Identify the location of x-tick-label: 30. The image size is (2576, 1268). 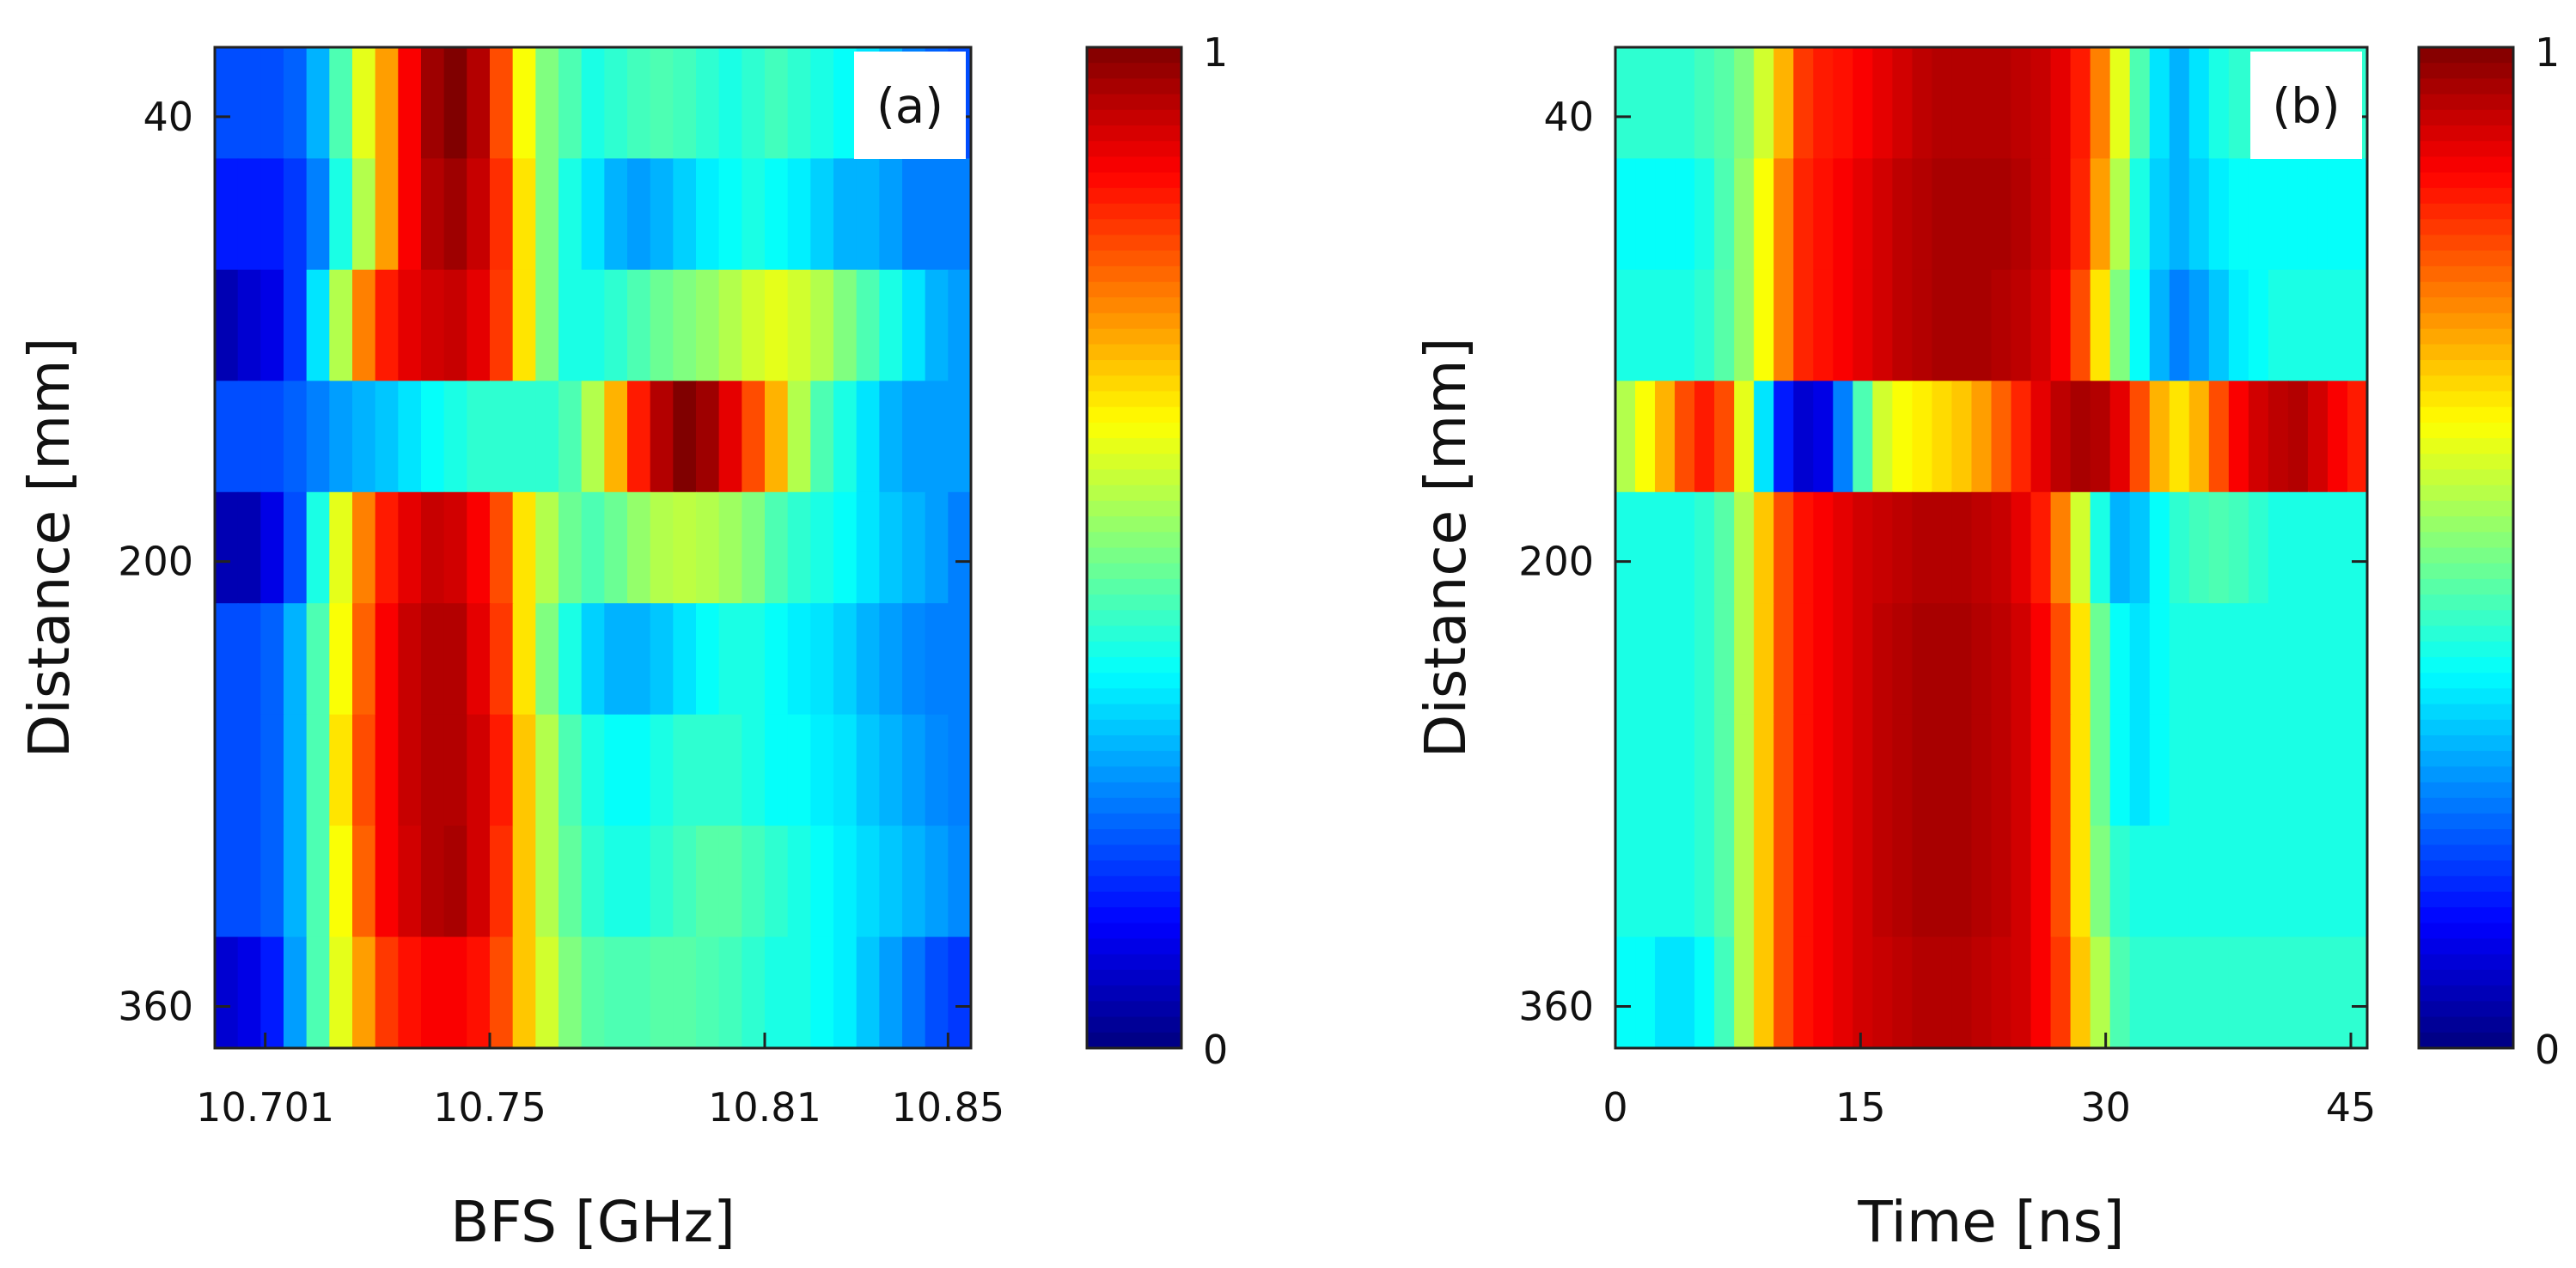
(2105, 1107).